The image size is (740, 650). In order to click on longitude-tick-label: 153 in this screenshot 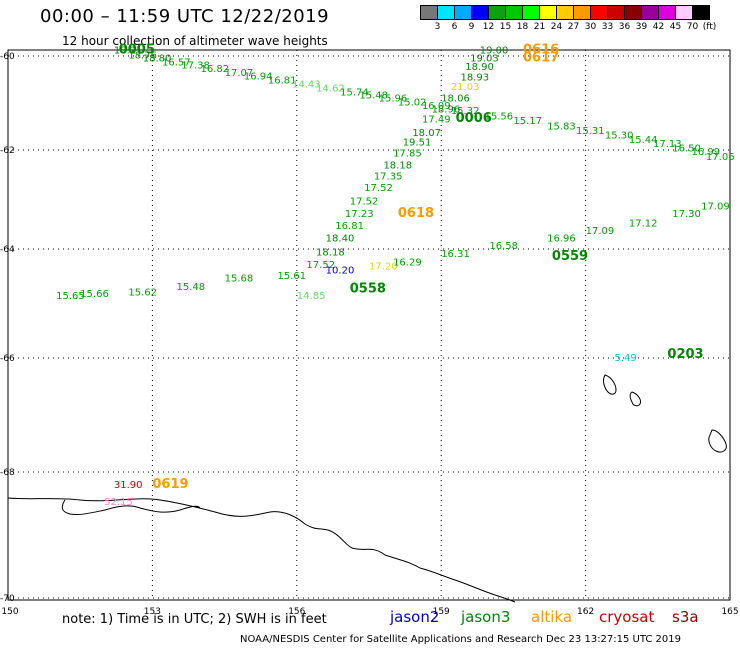, I will do `click(152, 612)`.